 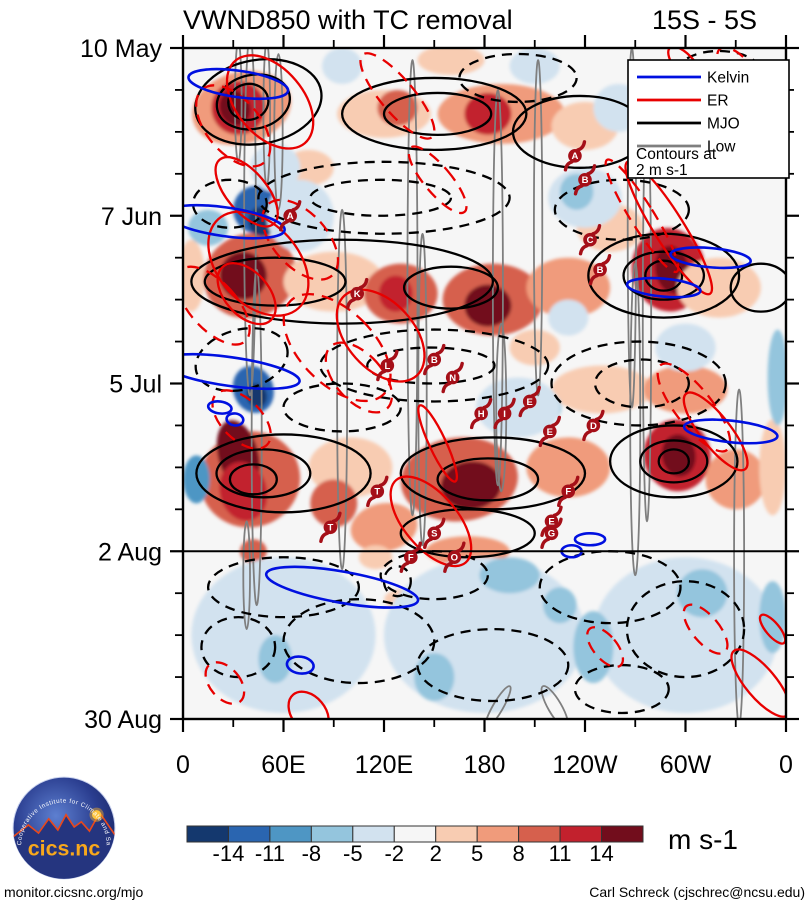 I want to click on colorbar-tick-label: -11, so click(x=270, y=853).